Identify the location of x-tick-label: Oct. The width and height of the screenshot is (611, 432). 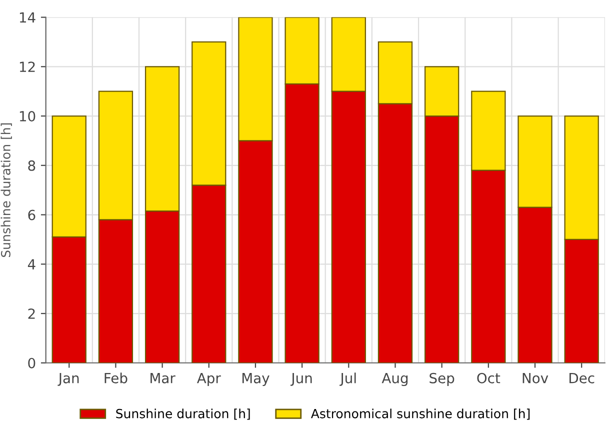
(488, 378).